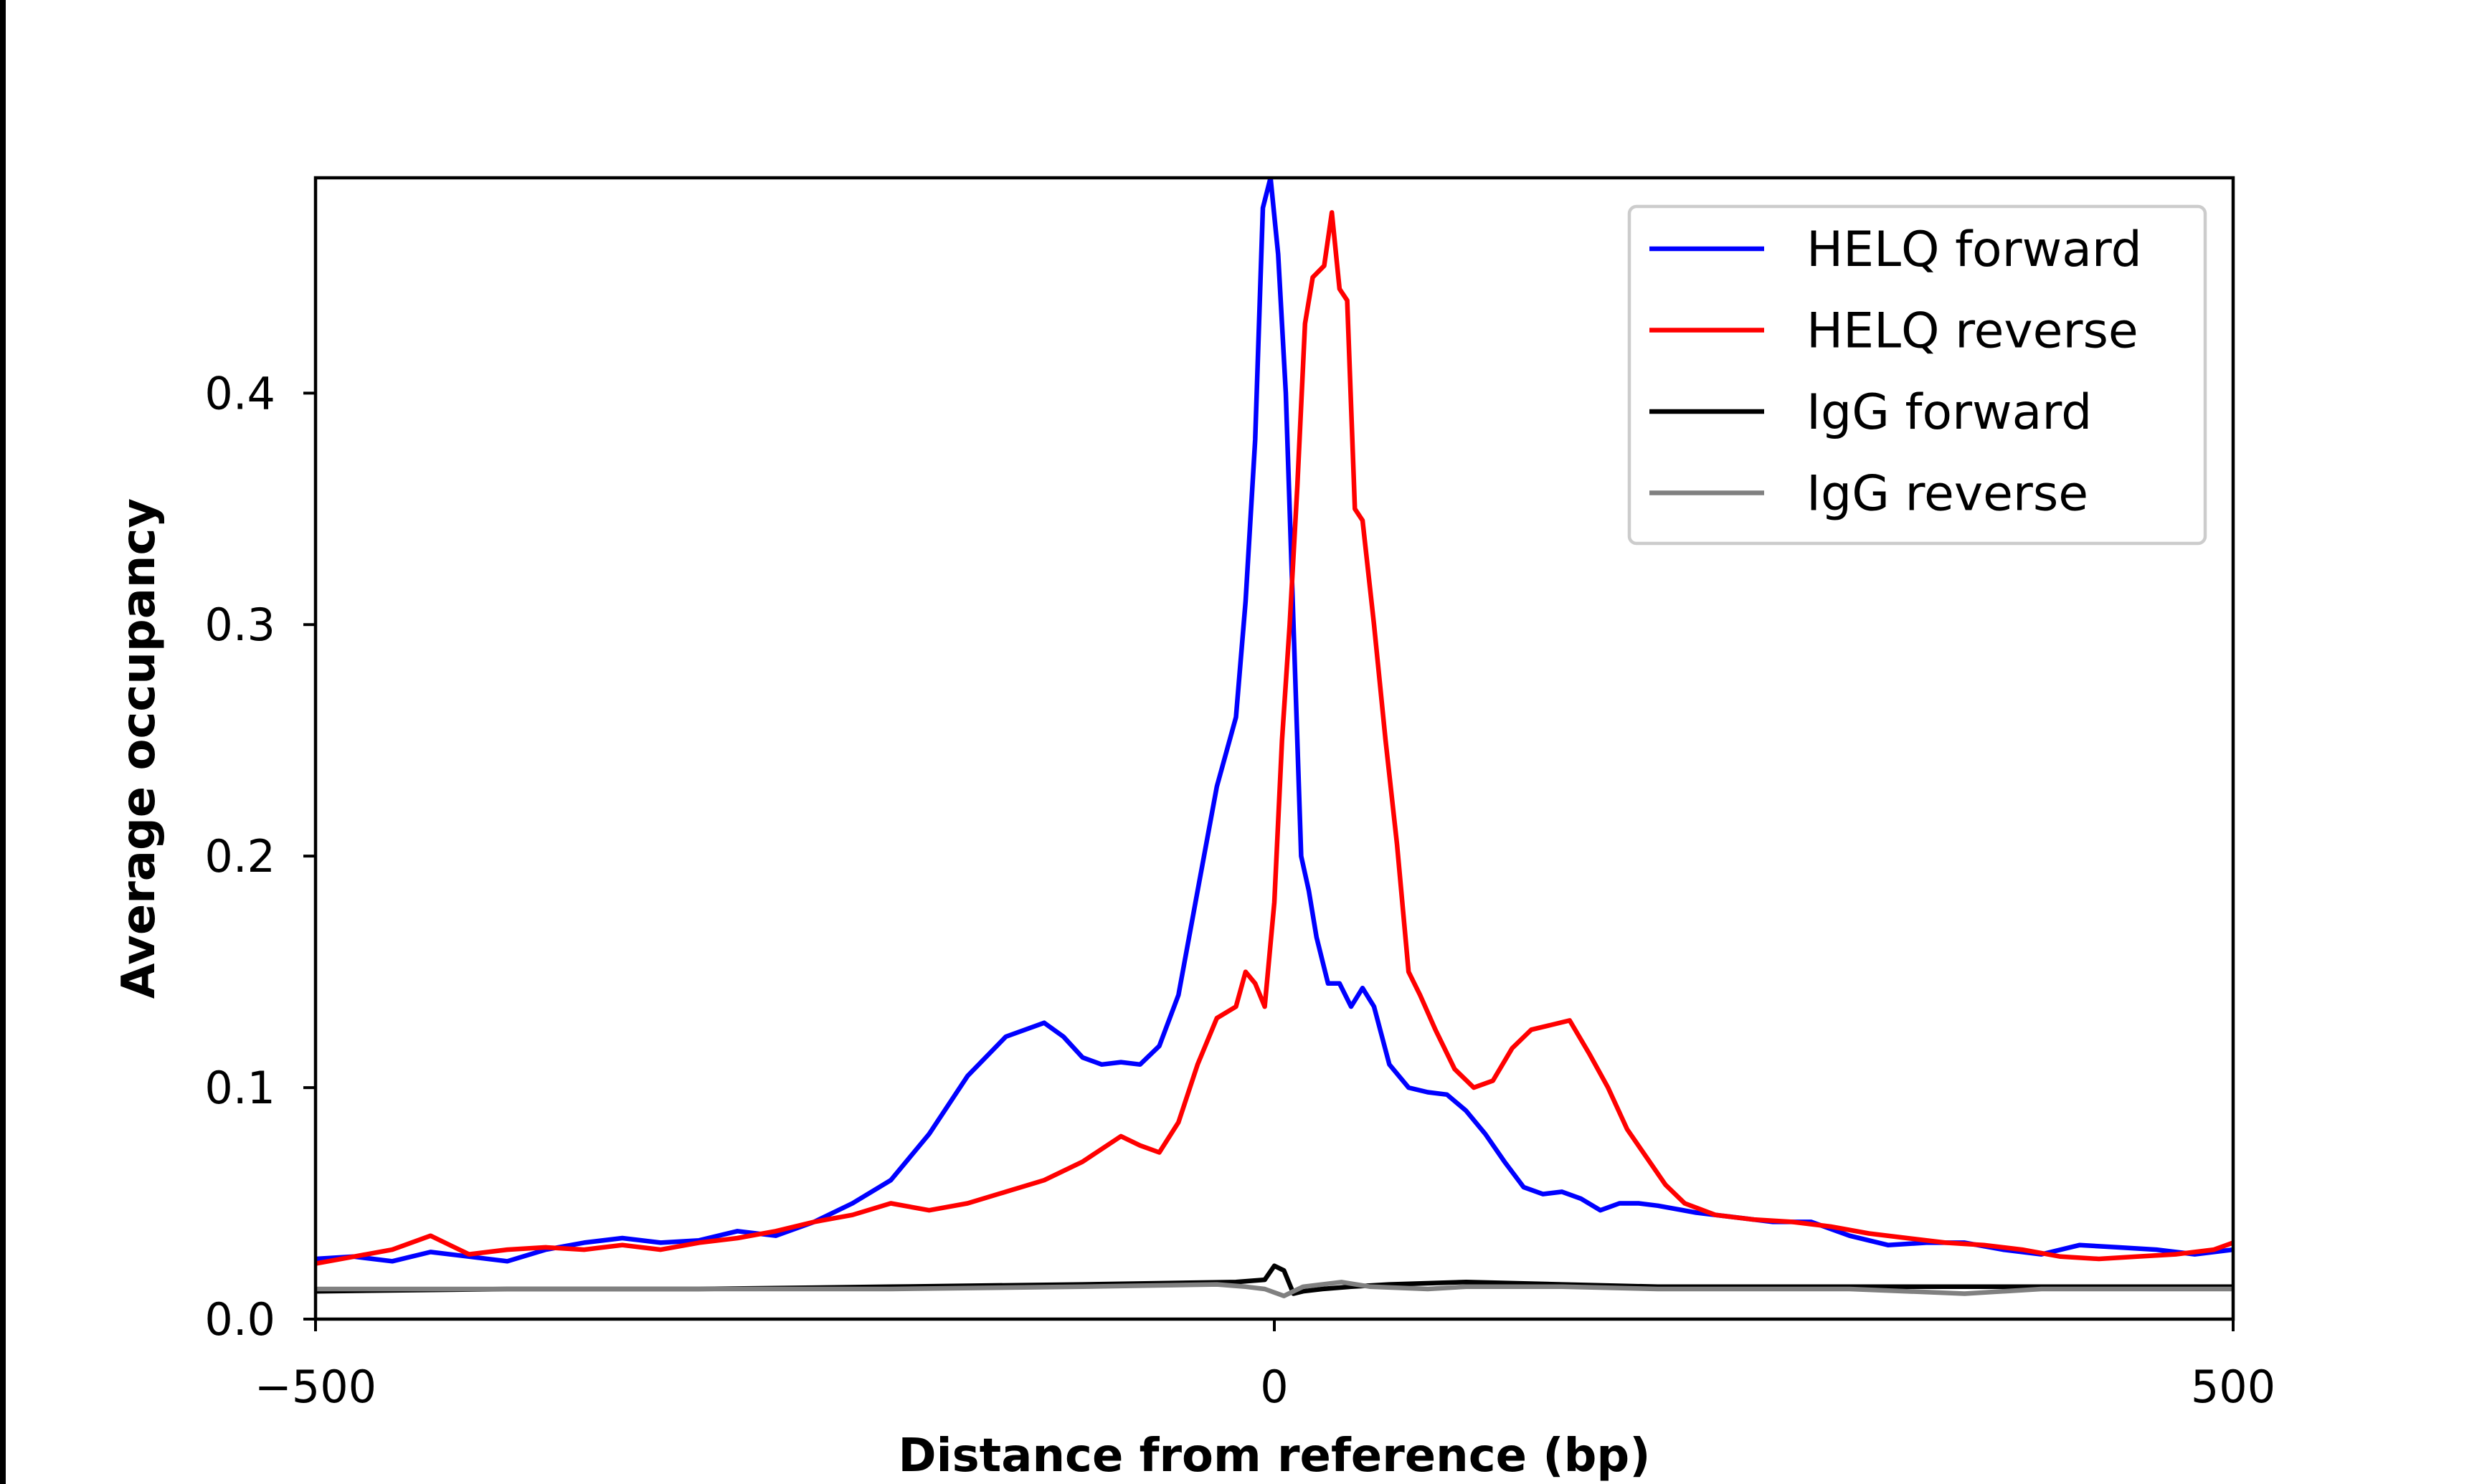 This screenshot has height=1484, width=2487. Describe the element at coordinates (1949, 413) in the screenshot. I see `legend-label-igg-forward: IgG forward` at that location.